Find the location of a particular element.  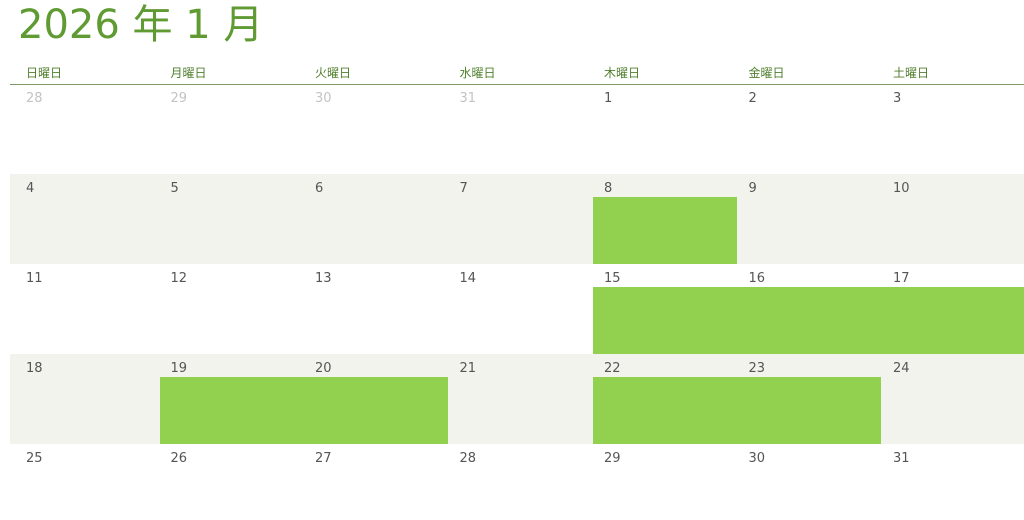

title: 2026 年 1 月 is located at coordinates (141, 25).